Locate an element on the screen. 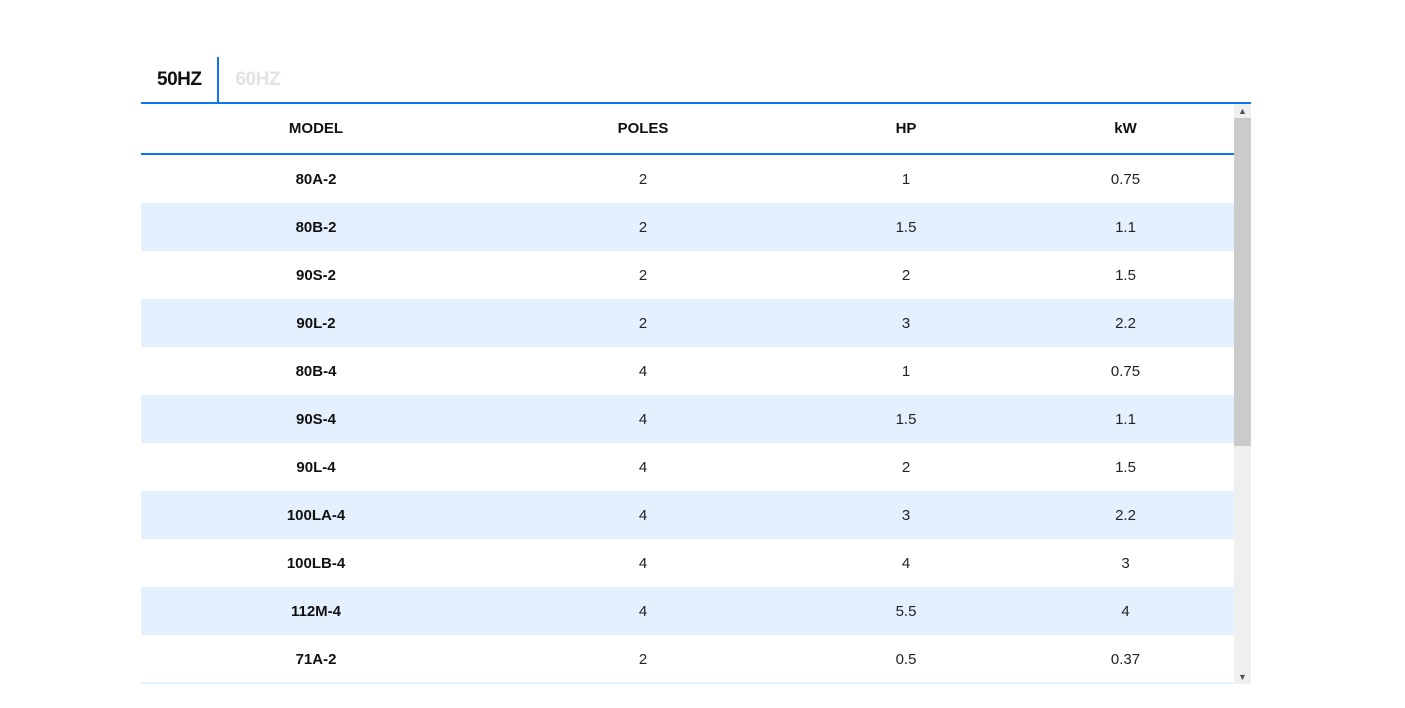  table-row: 80A-2 2 1 0.75 is located at coordinates (687, 178).